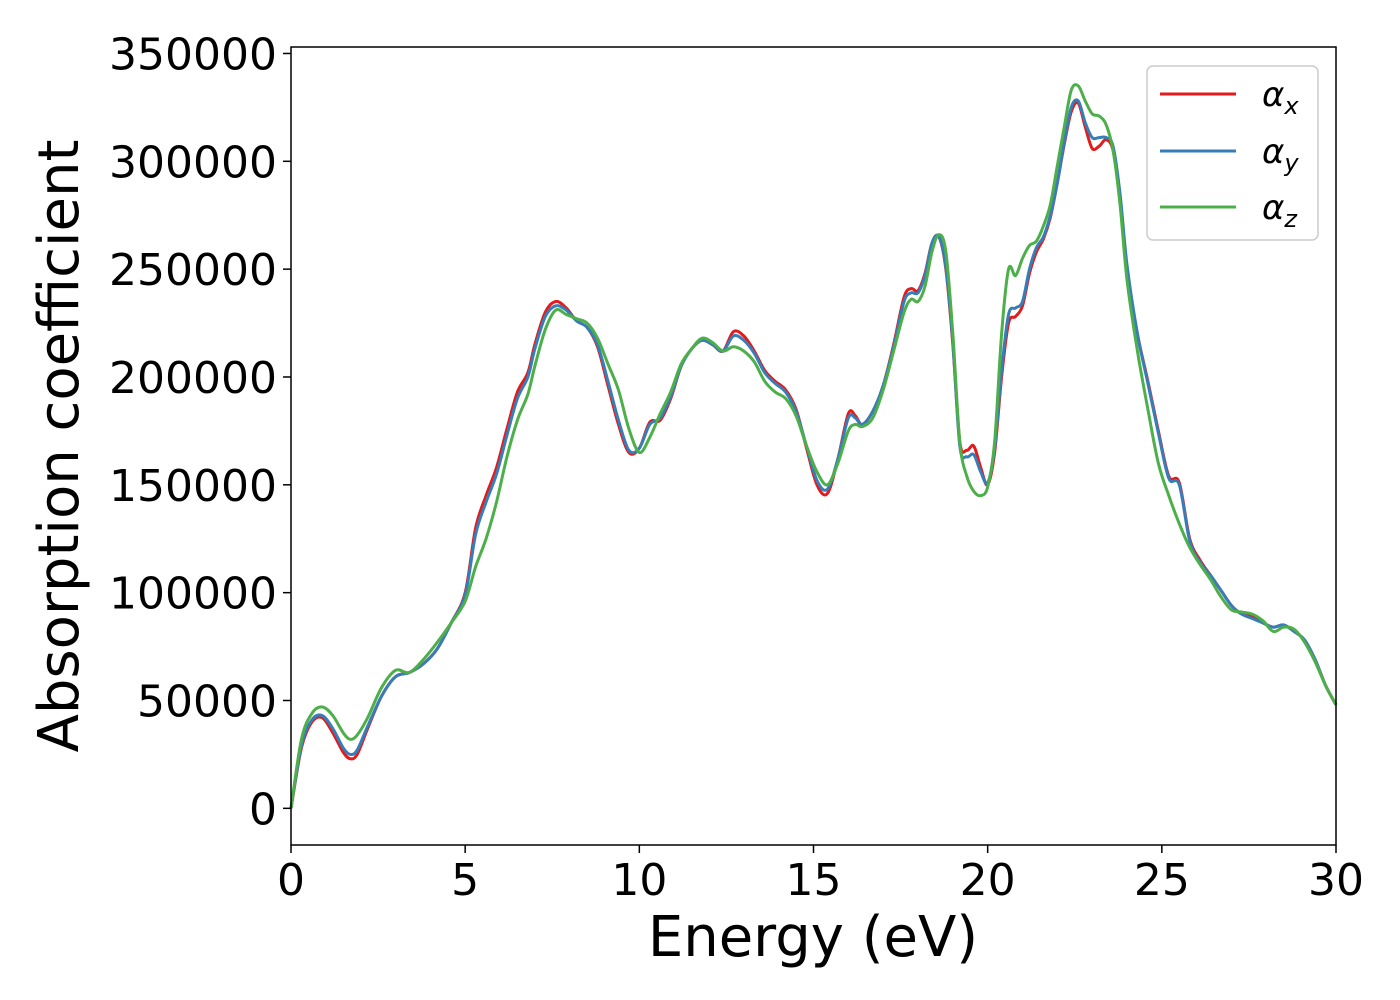 This screenshot has height=1000, width=1400. What do you see at coordinates (193, 594) in the screenshot?
I see `y-tick-label: 100000` at bounding box center [193, 594].